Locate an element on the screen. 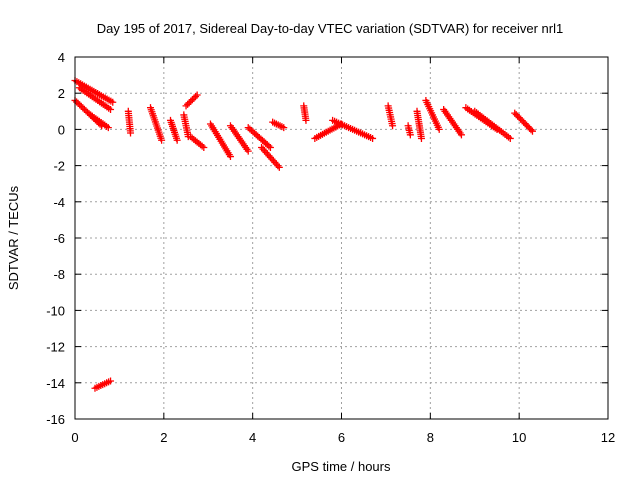  x-tick-label: 6 is located at coordinates (341, 437).